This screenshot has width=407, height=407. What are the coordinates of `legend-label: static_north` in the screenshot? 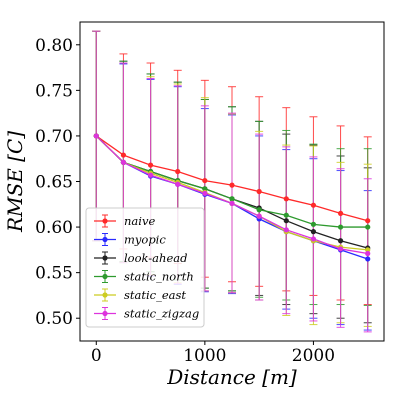 It's located at (159, 277).